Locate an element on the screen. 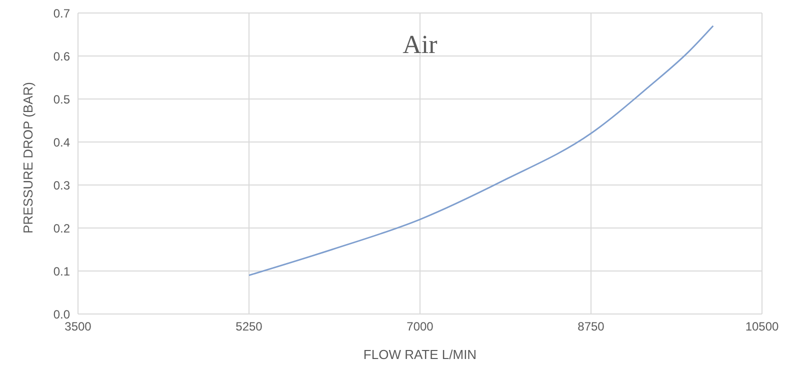 Image resolution: width=800 pixels, height=382 pixels. text: Air is located at coordinates (420, 44).